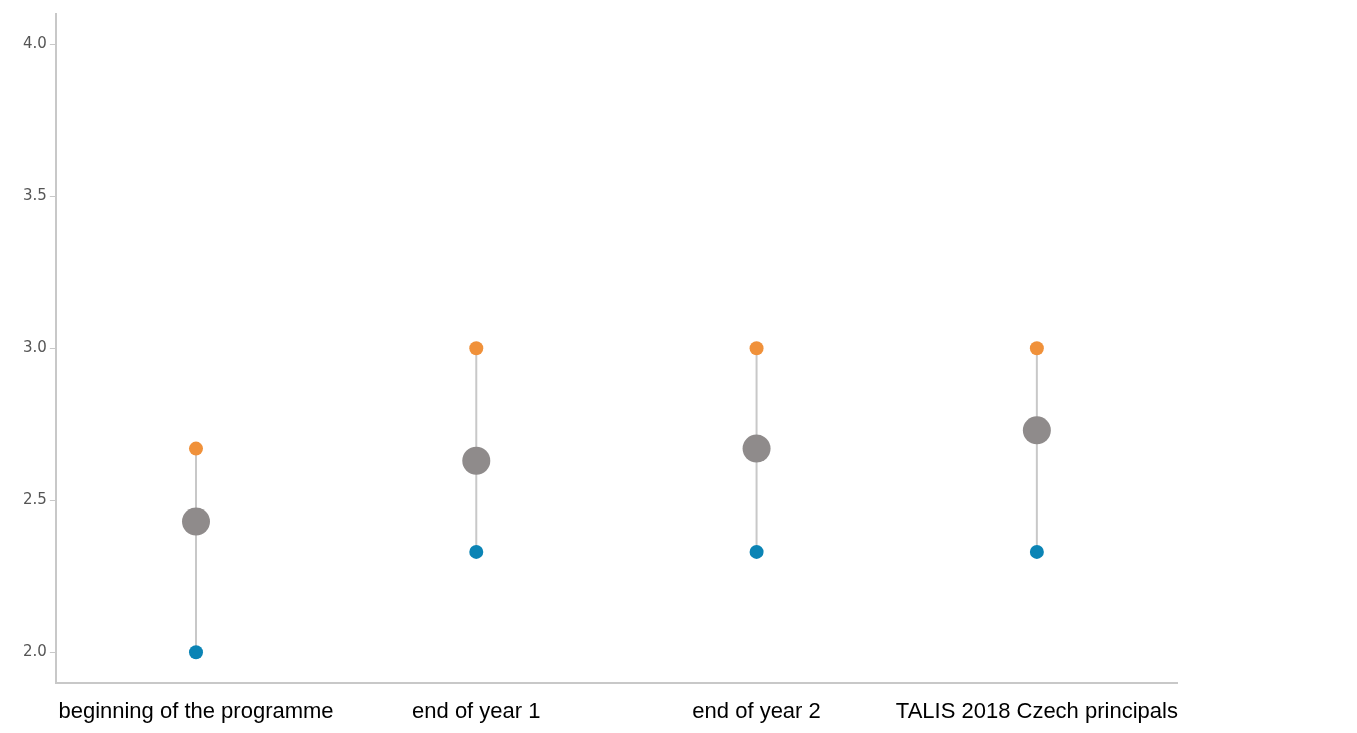 The height and width of the screenshot is (733, 1357). Describe the element at coordinates (35, 347) in the screenshot. I see `y-tick-label: 3.0` at that location.